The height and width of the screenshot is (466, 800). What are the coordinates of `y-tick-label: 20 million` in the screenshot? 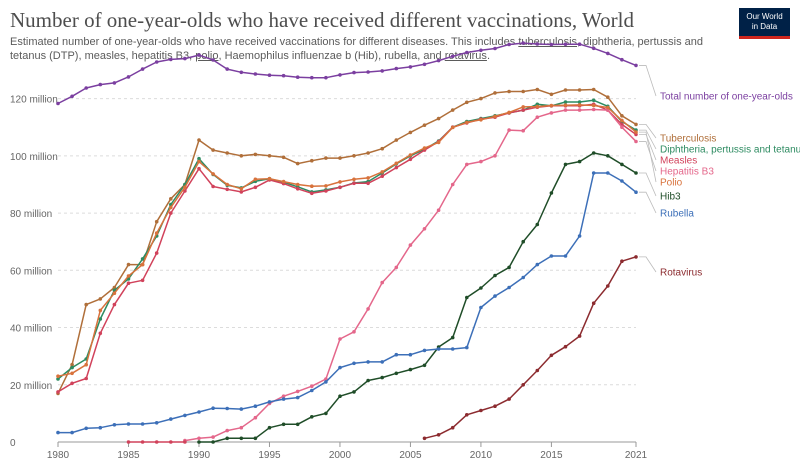 It's located at (31, 386).